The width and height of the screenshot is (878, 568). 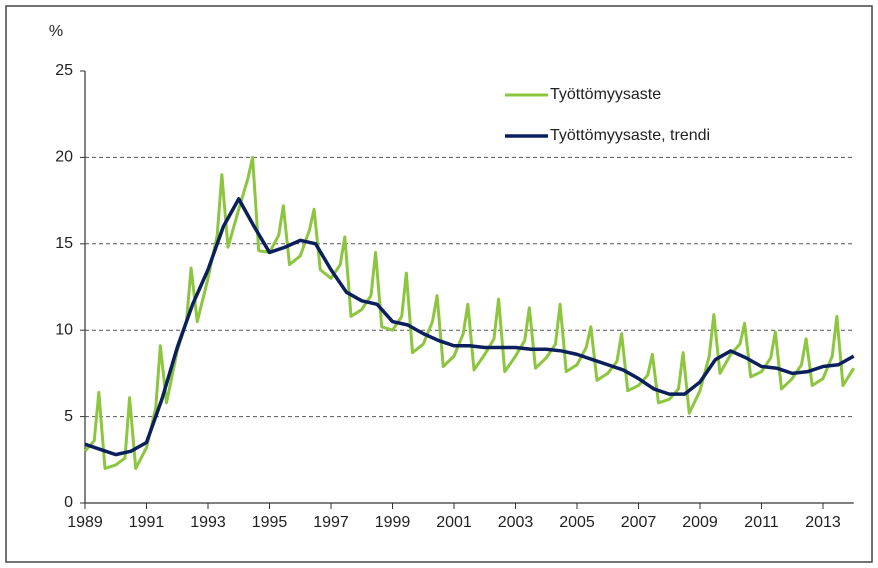 What do you see at coordinates (630, 135) in the screenshot?
I see `legend-label: Työttömyysaste, trendi` at bounding box center [630, 135].